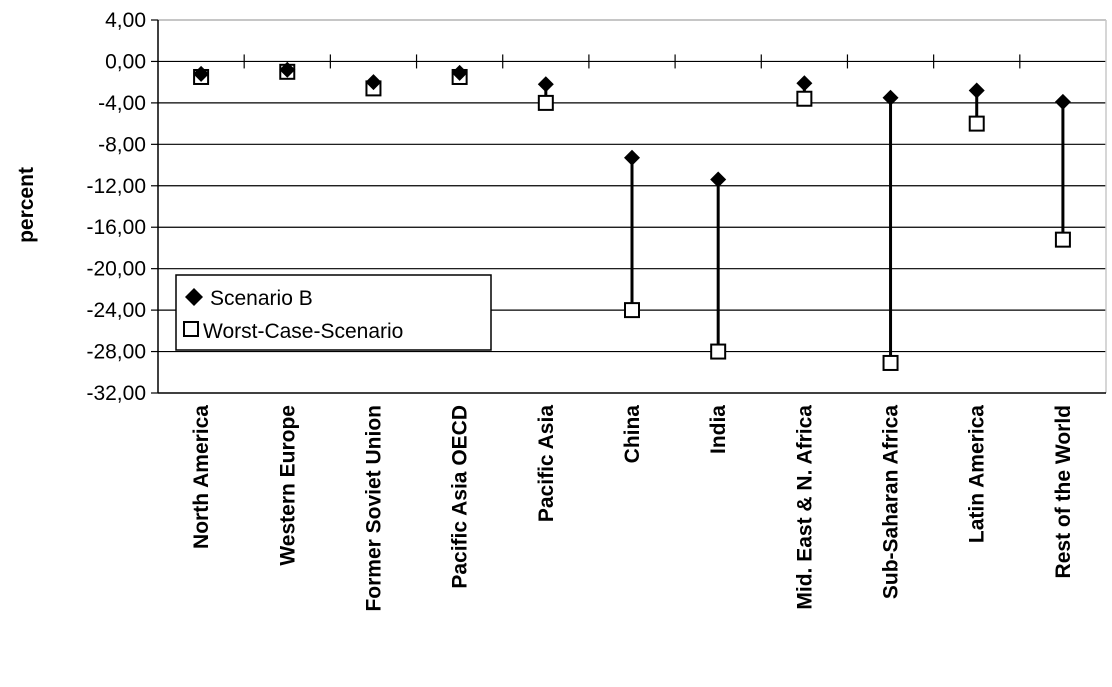 Image resolution: width=1112 pixels, height=687 pixels. I want to click on y-tick-label: -8,00, so click(122, 144).